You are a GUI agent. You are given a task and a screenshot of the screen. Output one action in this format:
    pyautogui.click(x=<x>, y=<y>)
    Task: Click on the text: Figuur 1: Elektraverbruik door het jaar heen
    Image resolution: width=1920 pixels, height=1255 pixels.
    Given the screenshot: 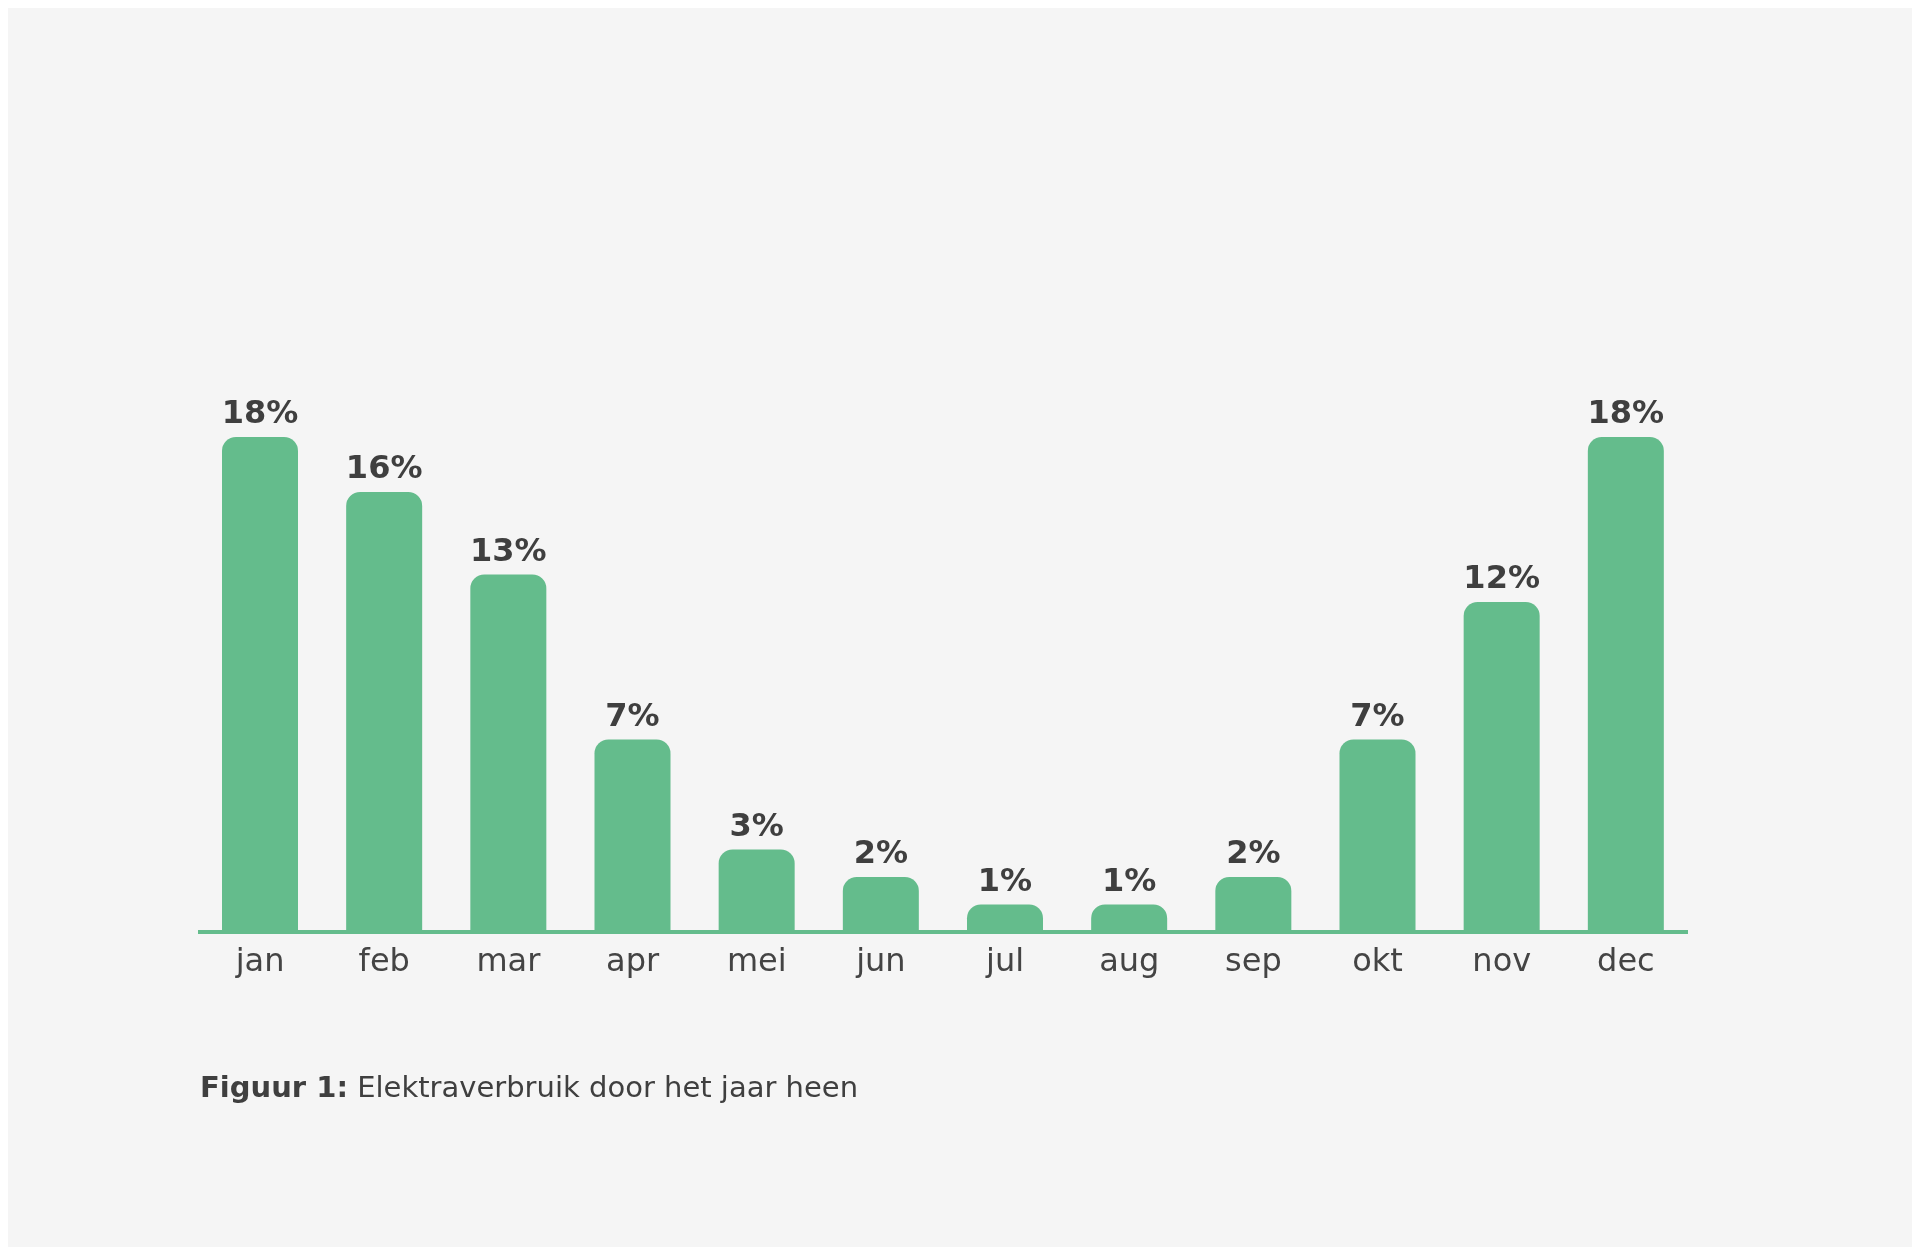 What is the action you would take?
    pyautogui.click(x=529, y=1087)
    